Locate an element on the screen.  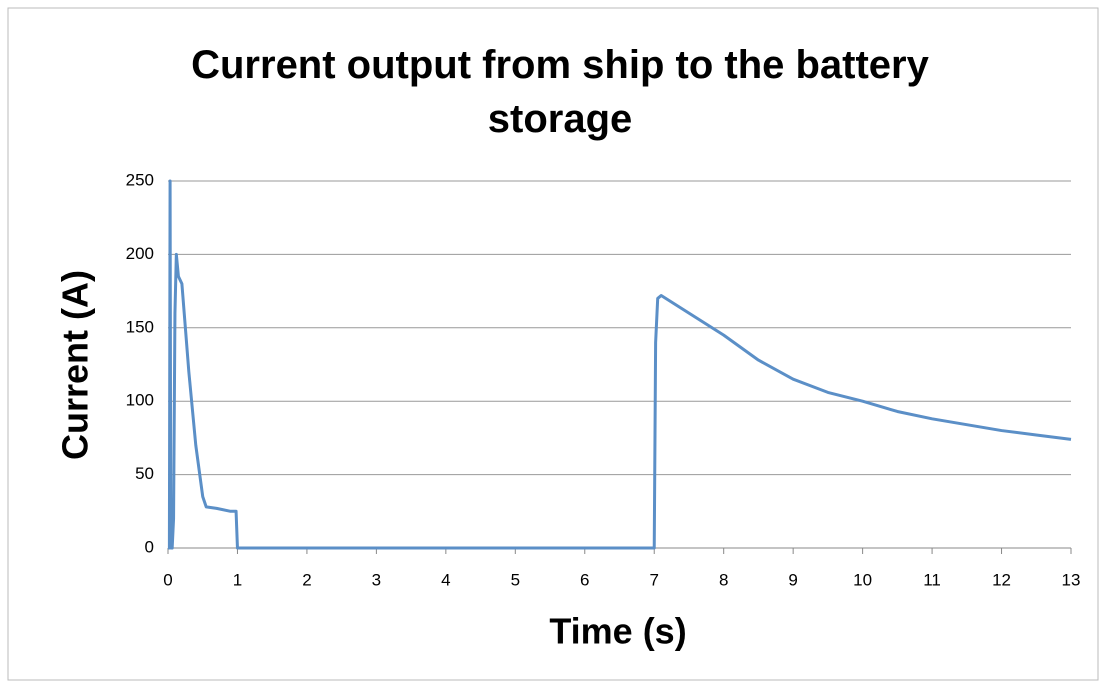
x-tick-label: 13 is located at coordinates (1071, 579).